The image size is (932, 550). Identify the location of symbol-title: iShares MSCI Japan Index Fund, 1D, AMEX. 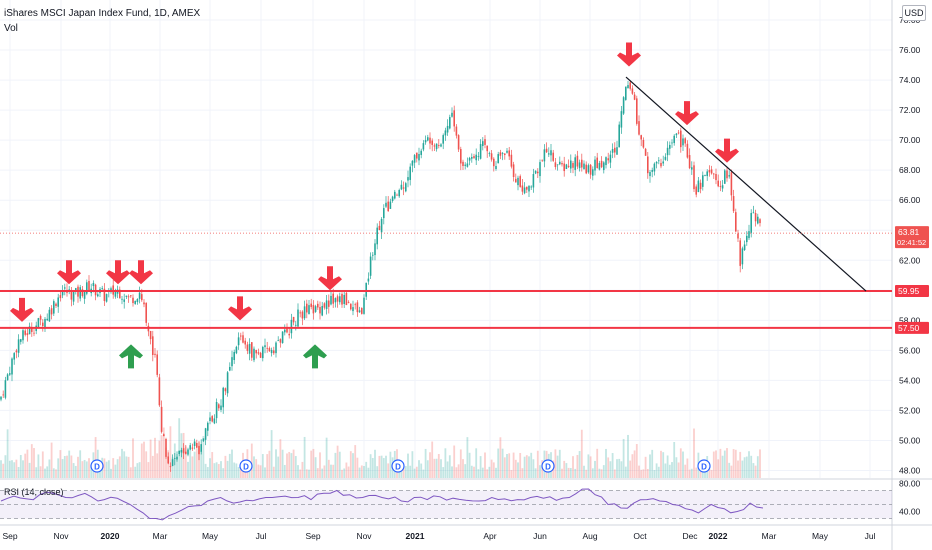
(102, 13).